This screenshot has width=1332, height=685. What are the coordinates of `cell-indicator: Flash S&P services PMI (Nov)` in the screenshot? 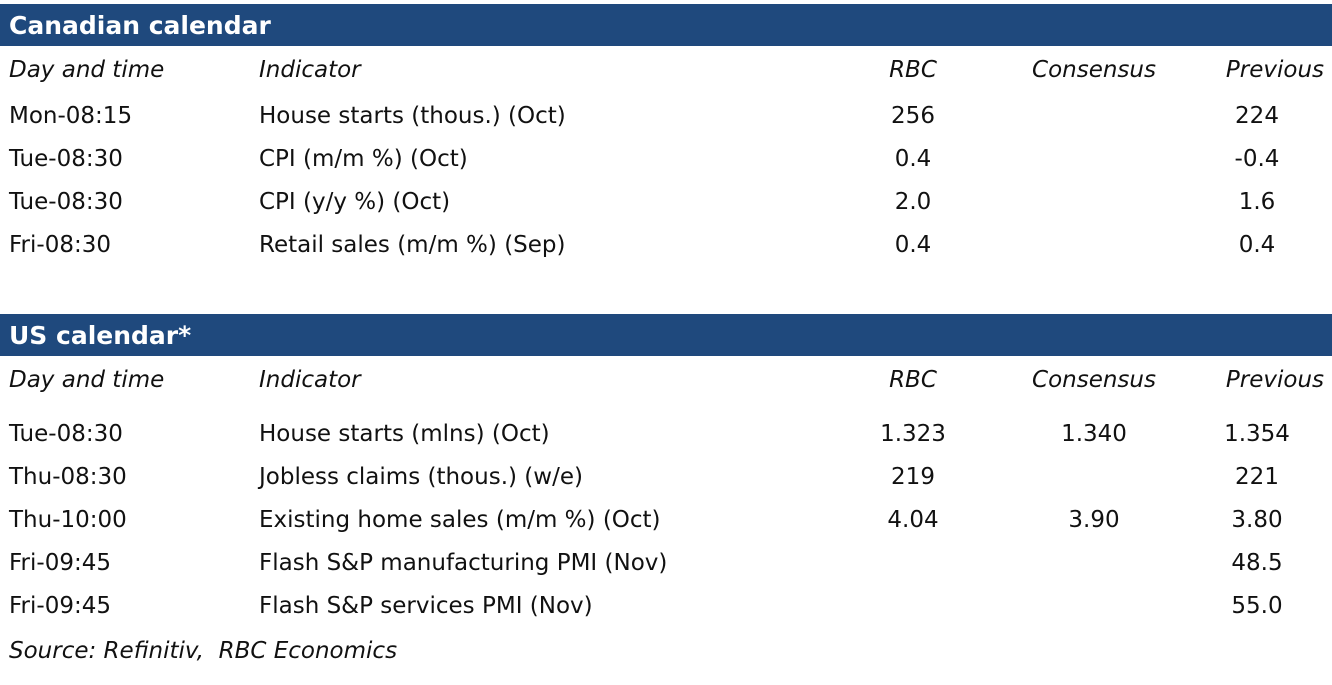 It's located at (426, 605).